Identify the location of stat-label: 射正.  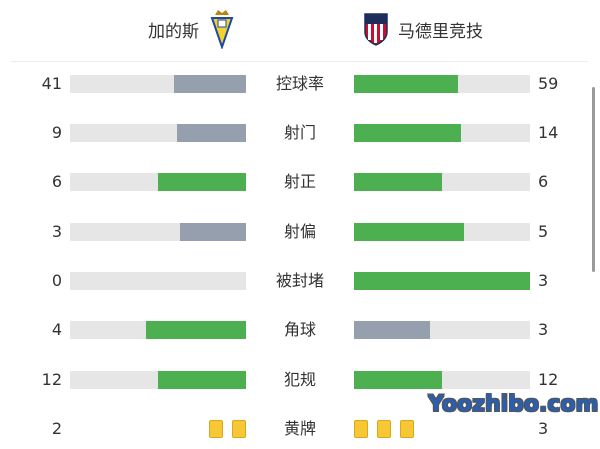
(299, 181).